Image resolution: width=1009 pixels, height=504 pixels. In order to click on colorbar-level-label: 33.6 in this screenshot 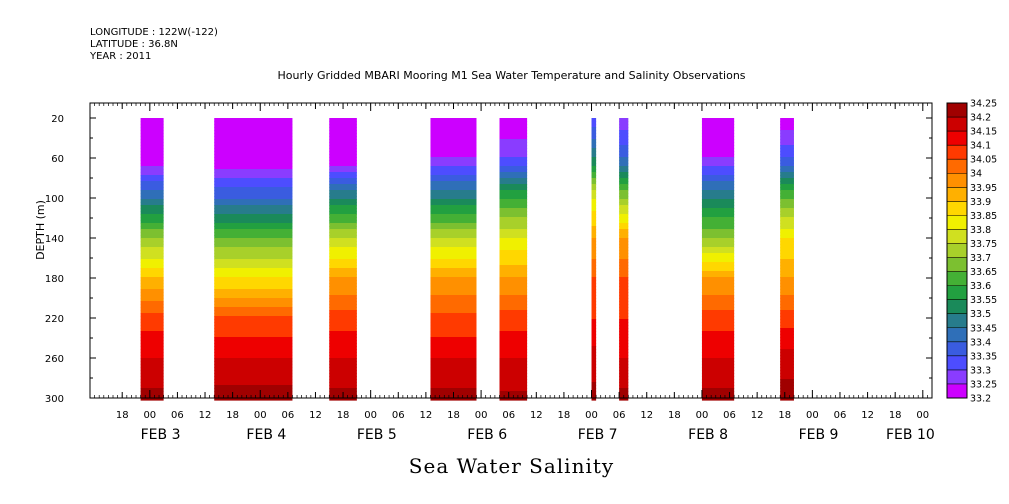, I will do `click(980, 286)`.